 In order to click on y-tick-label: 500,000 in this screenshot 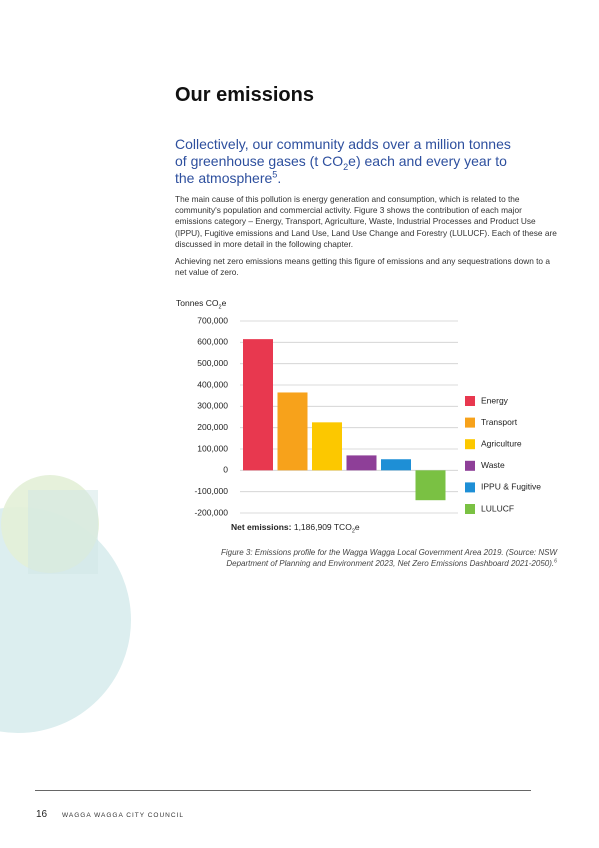, I will do `click(212, 363)`.